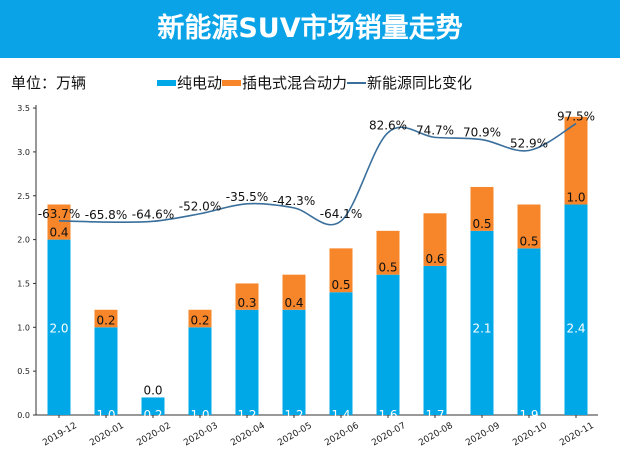 The width and height of the screenshot is (620, 465). Describe the element at coordinates (23, 108) in the screenshot. I see `y-tick-label: 3.5` at that location.